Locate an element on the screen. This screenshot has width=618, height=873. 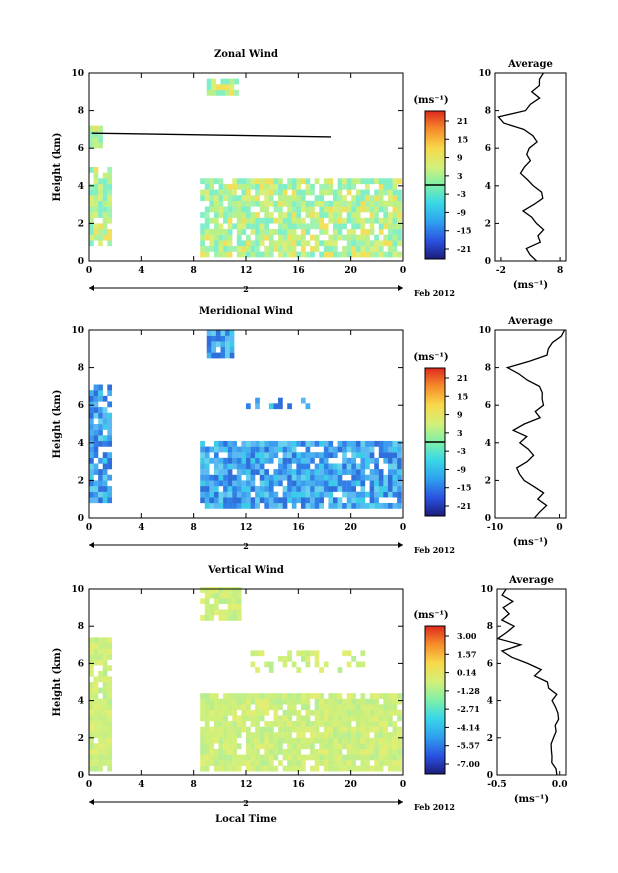
x-axis-label: Local Time is located at coordinates (246, 819).